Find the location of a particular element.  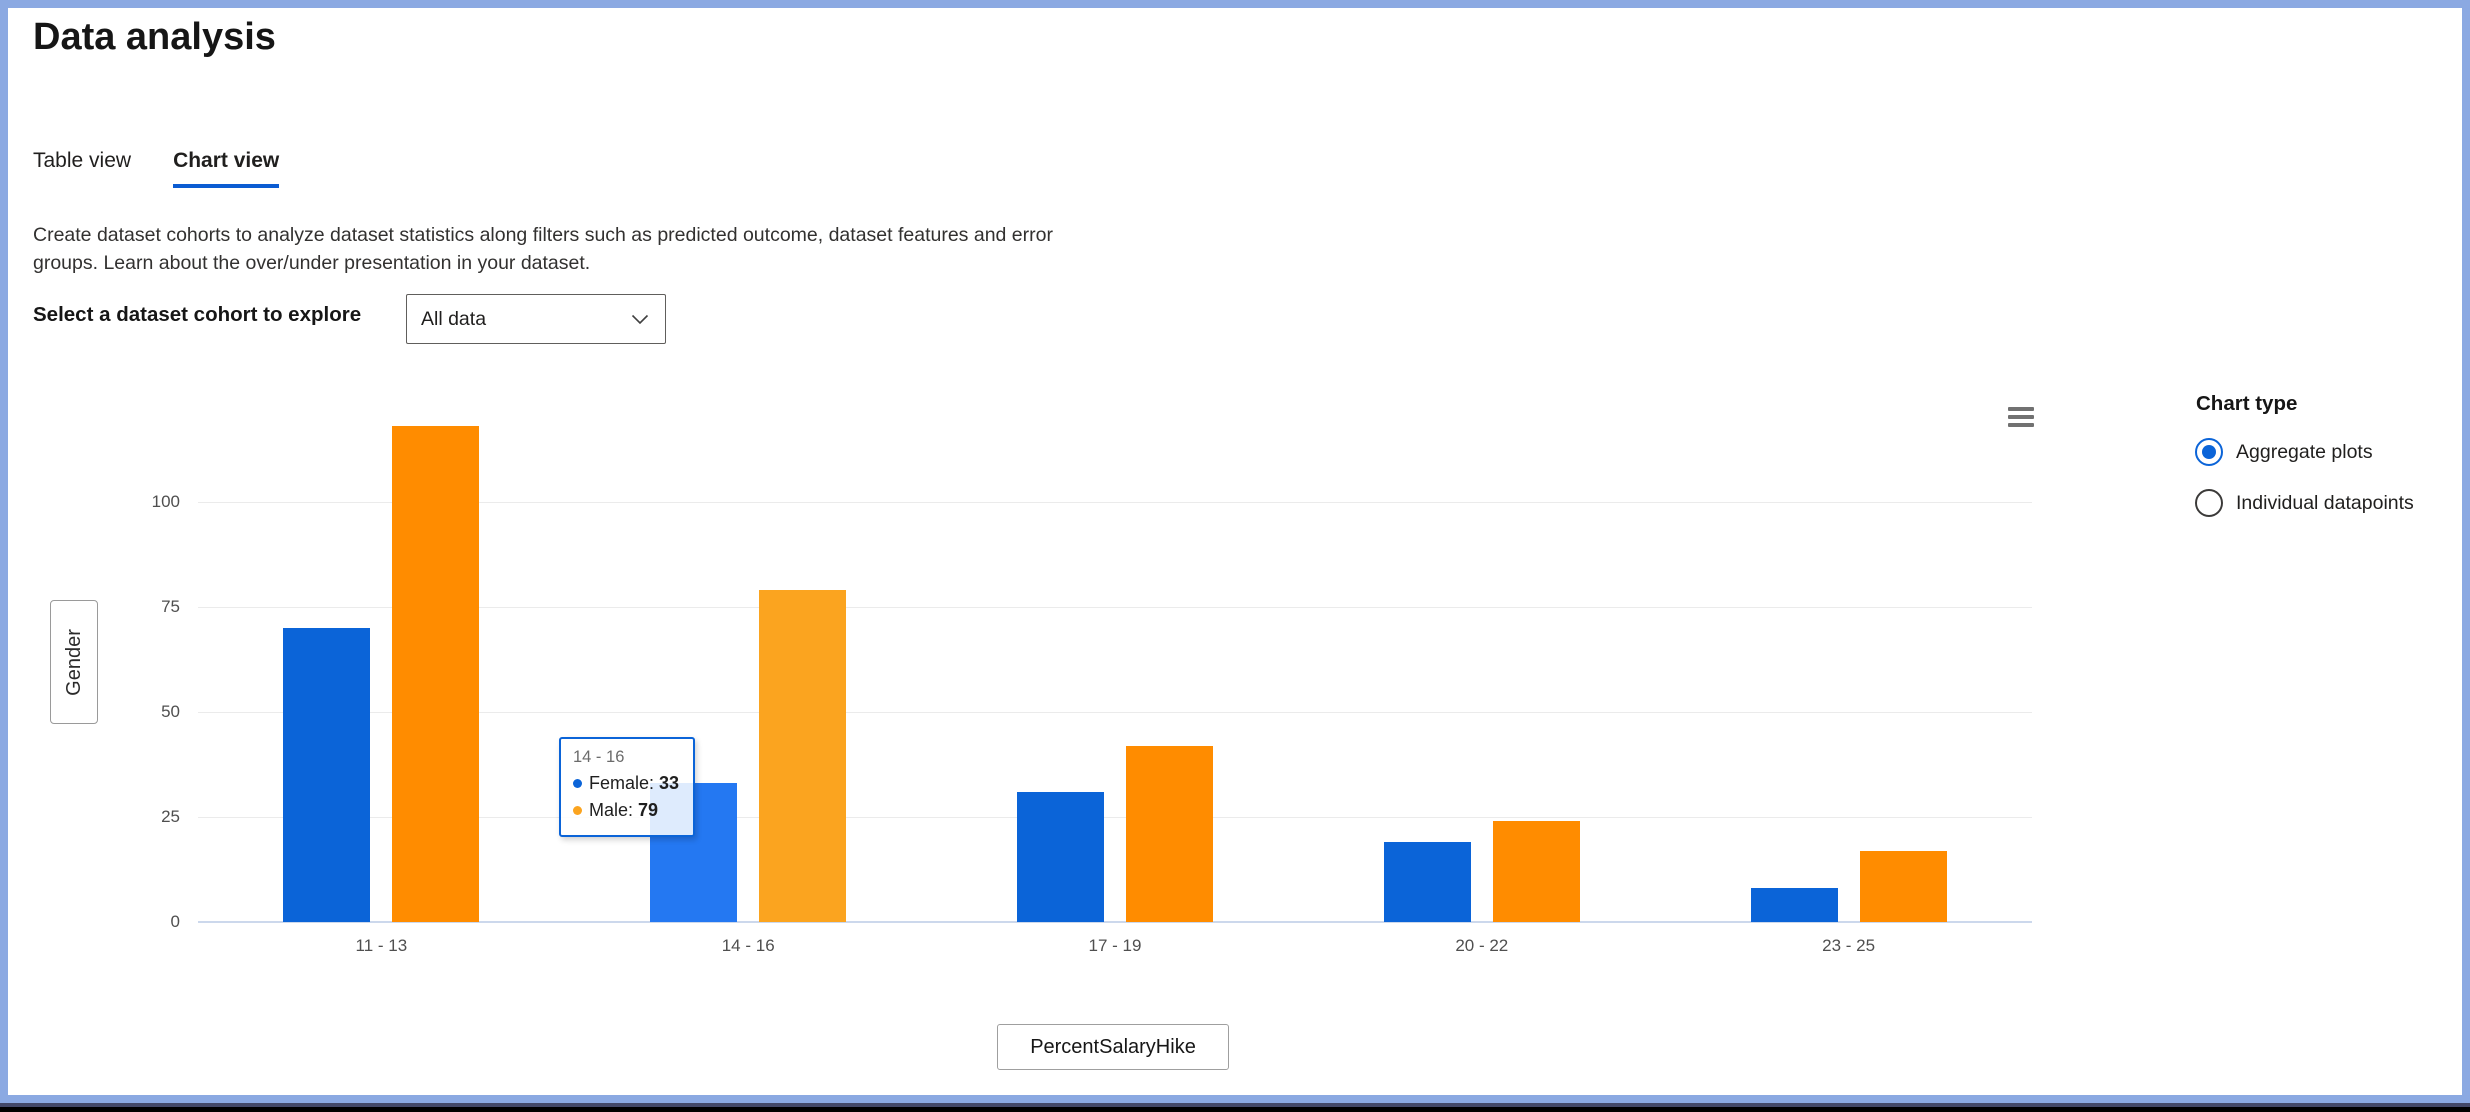

radio-selected-icon is located at coordinates (2209, 452).